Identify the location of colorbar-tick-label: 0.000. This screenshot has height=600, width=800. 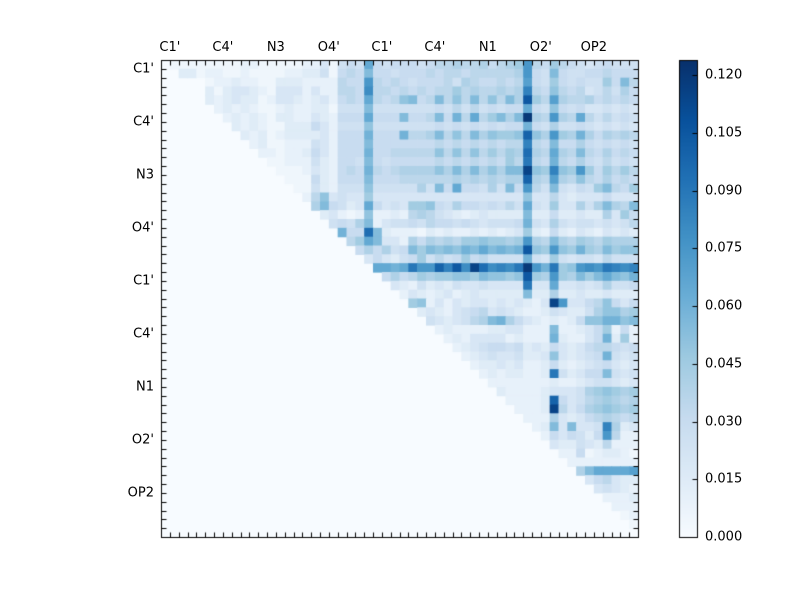
(724, 537).